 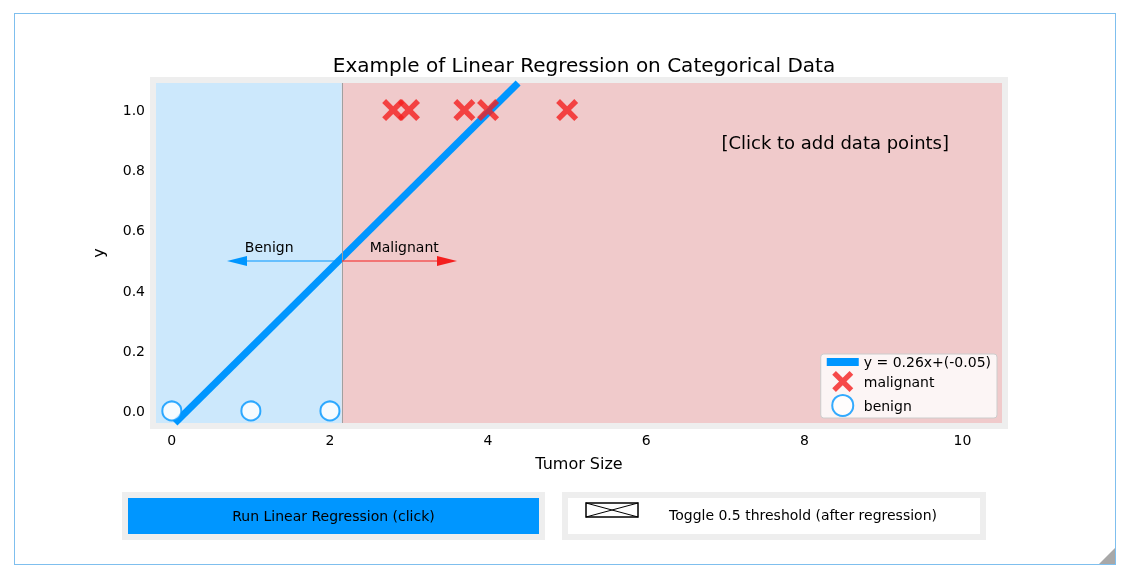 I want to click on legend-label: y = 0.26x+(-0.05), so click(x=927, y=362).